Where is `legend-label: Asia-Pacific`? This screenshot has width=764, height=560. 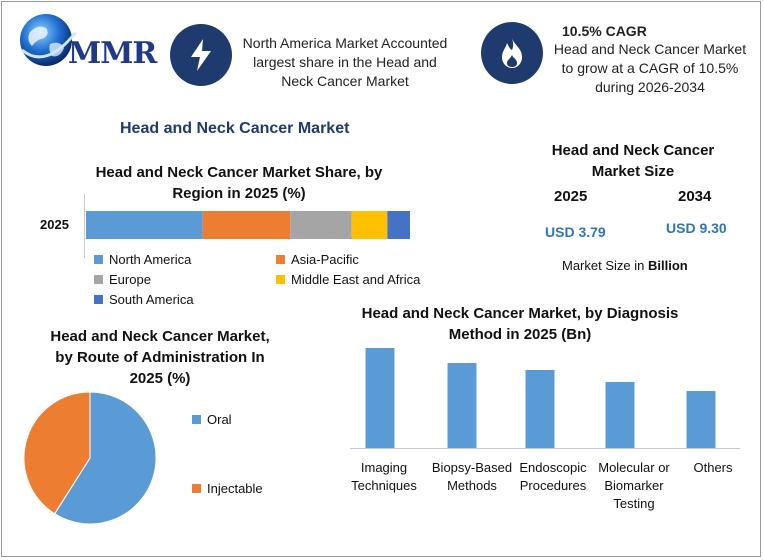 legend-label: Asia-Pacific is located at coordinates (325, 259).